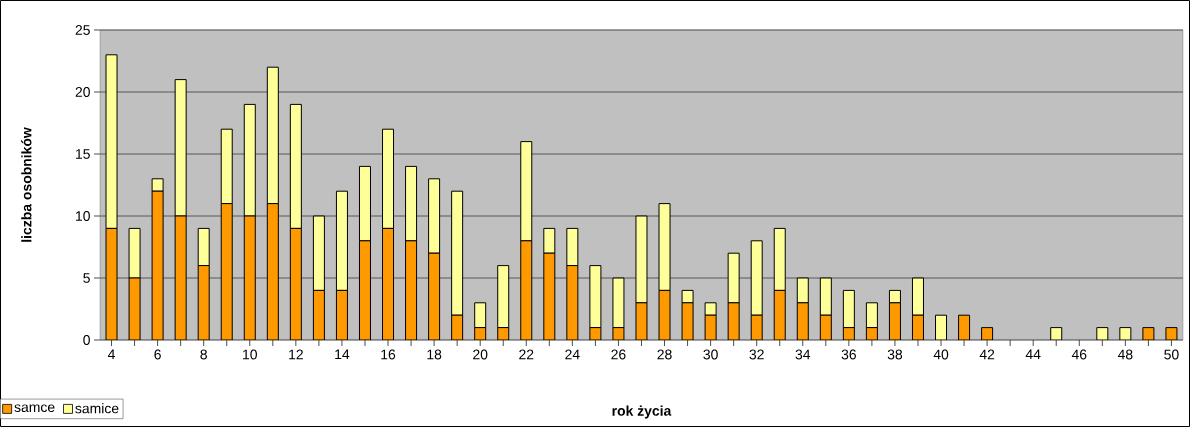  Describe the element at coordinates (203, 354) in the screenshot. I see `x-tick-label: 8` at that location.